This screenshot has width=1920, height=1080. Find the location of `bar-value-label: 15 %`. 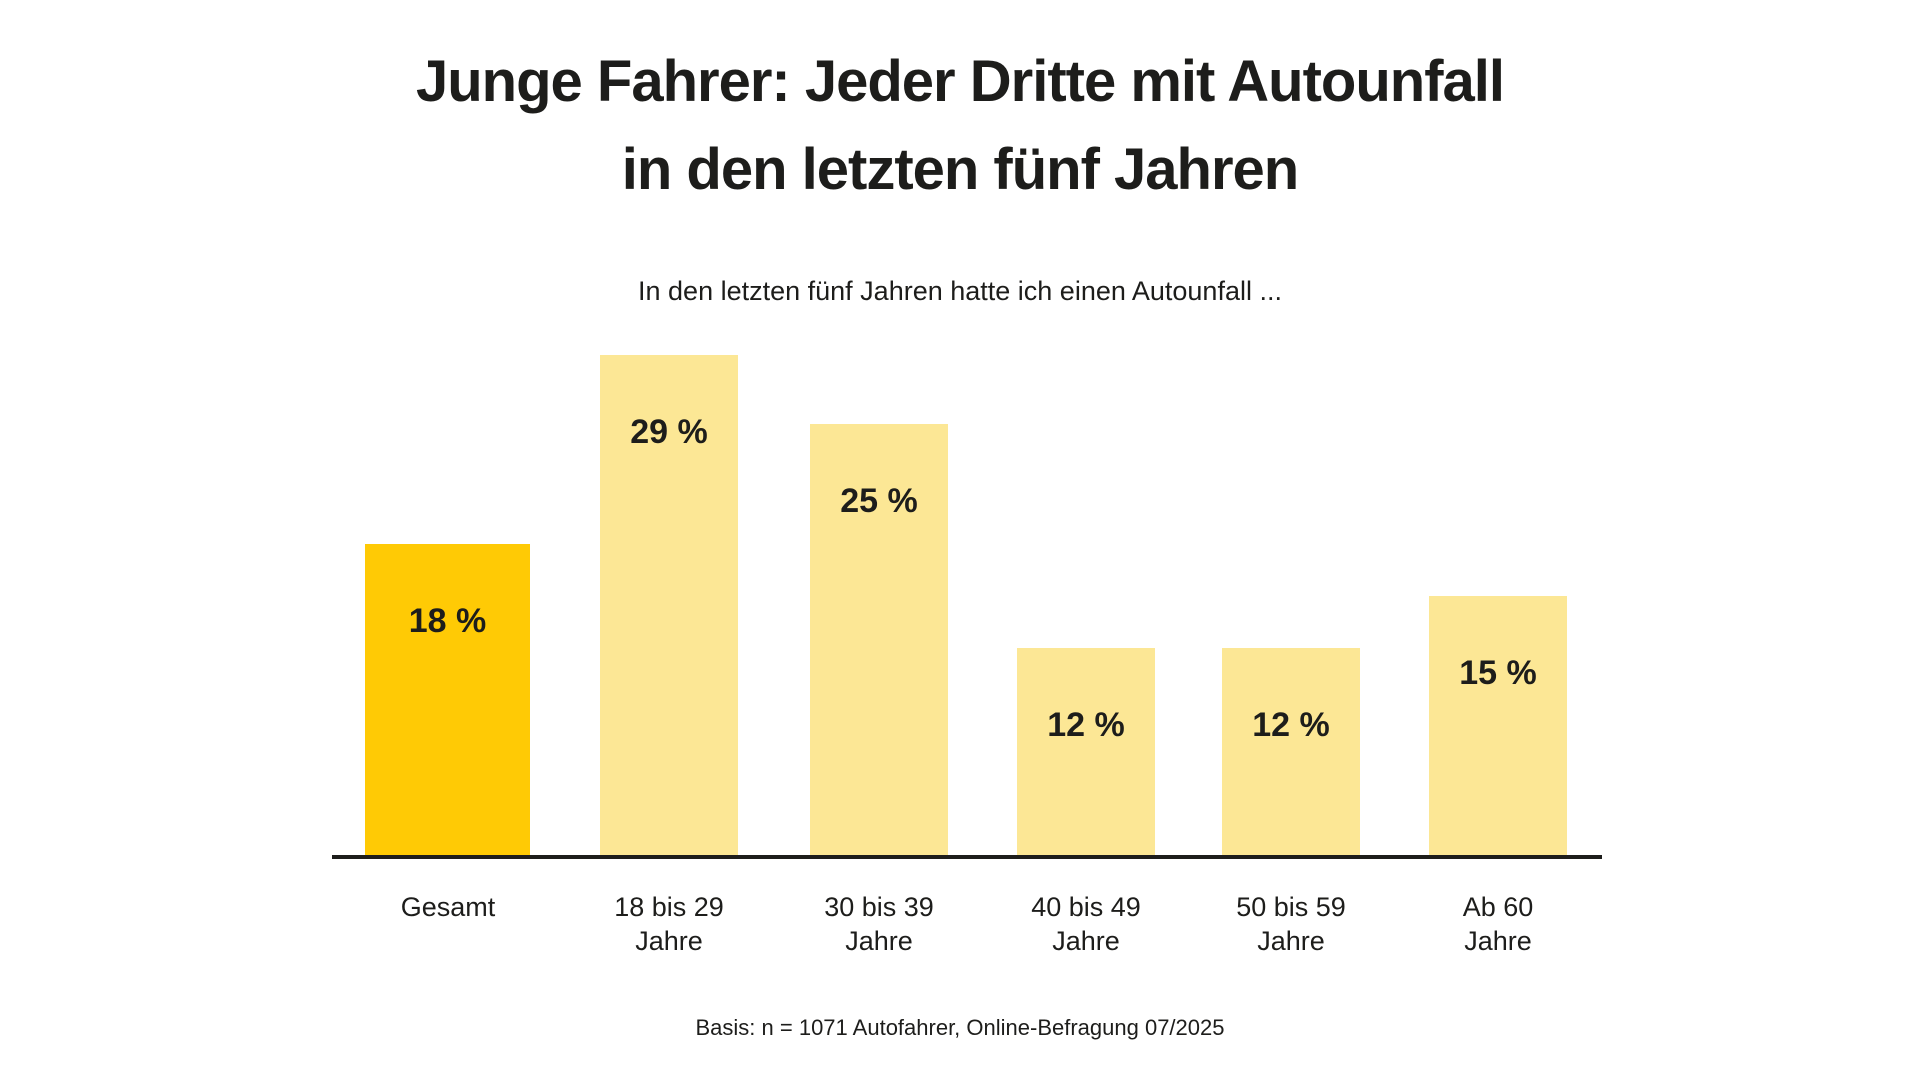

bar-value-label: 15 % is located at coordinates (1498, 673).